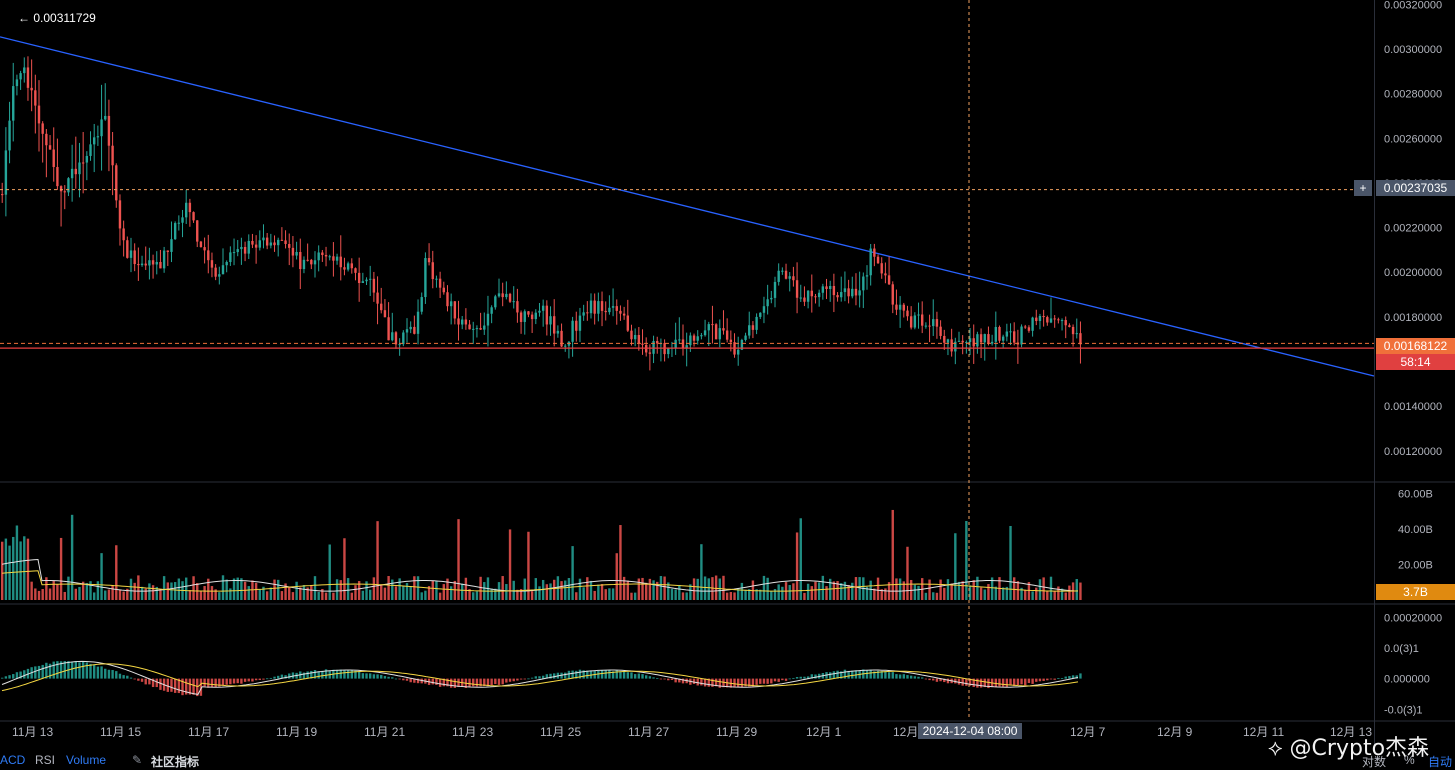 This screenshot has width=1455, height=770. What do you see at coordinates (1409, 760) in the screenshot?
I see `toggle-percent: %` at bounding box center [1409, 760].